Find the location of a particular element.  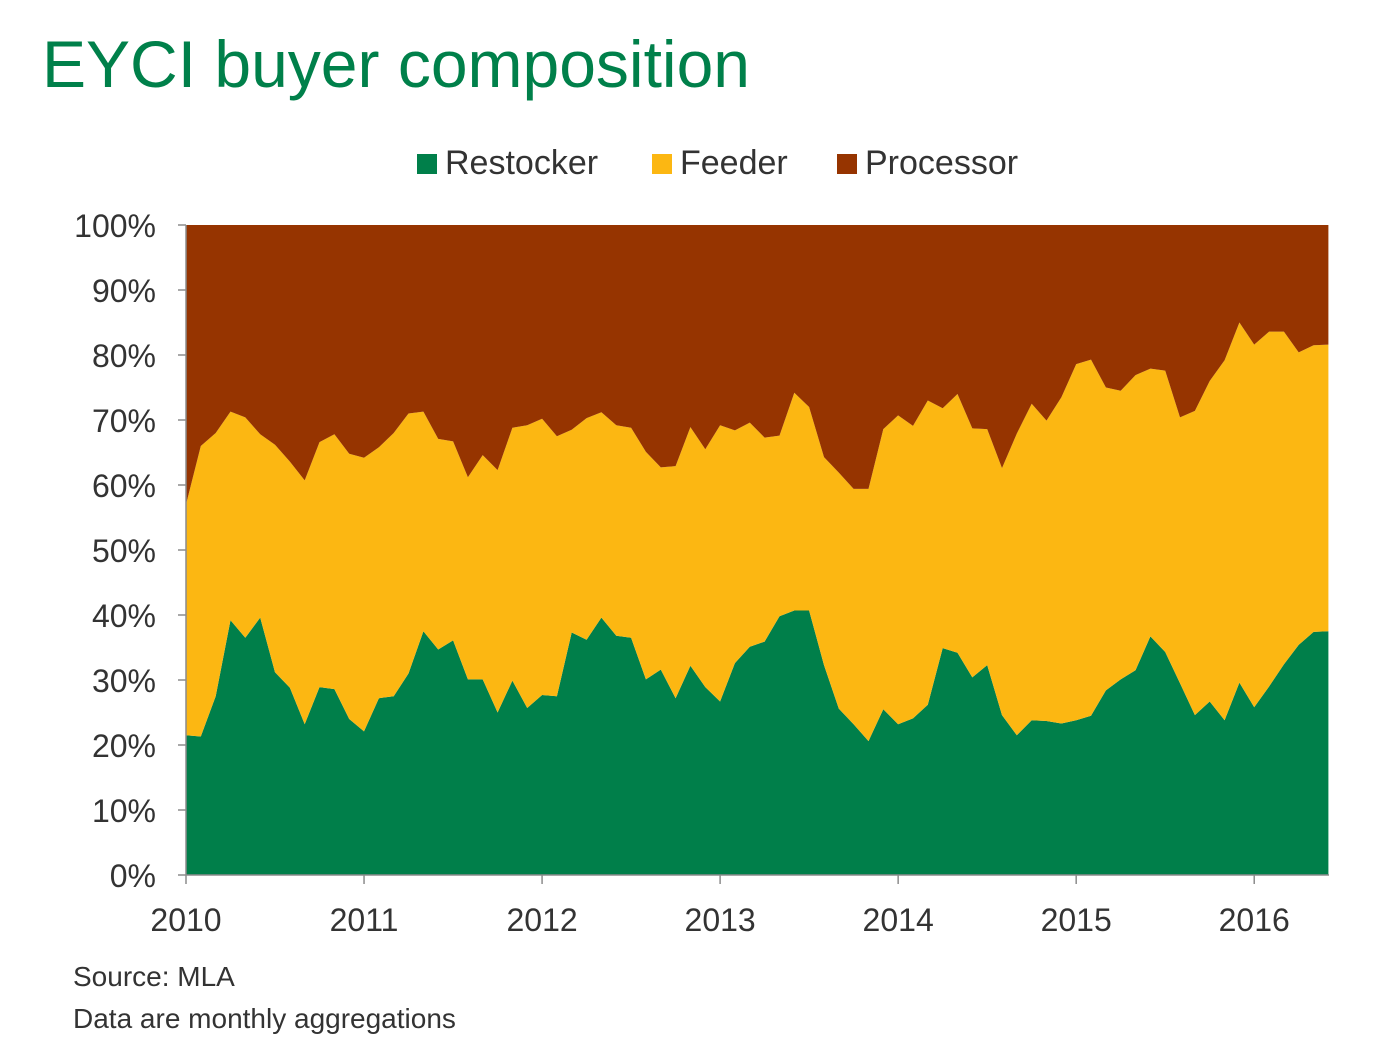

legend-item-restocker: Restocker is located at coordinates (507, 163).